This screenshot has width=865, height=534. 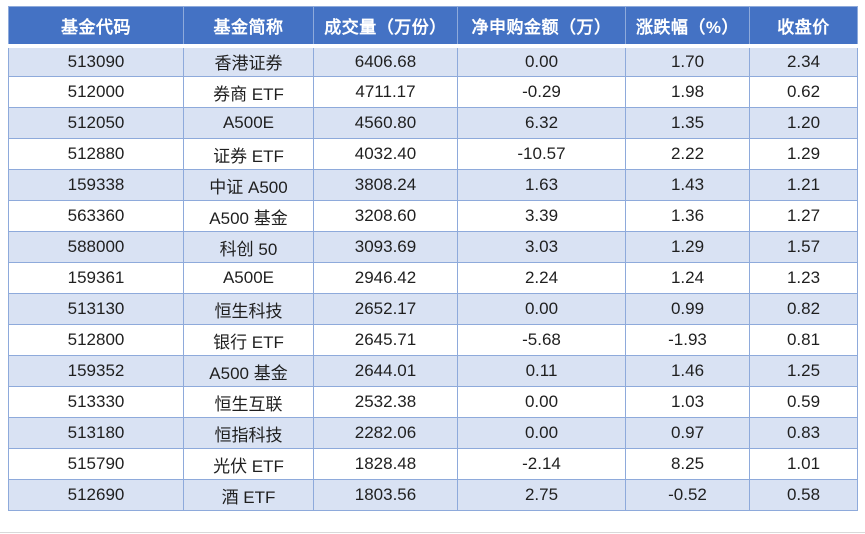 I want to click on table-header: 基金代码 基金简称 成交量（万份） 净申购金额（万） 涨跌幅（%） 收盘价, so click(x=433, y=27).